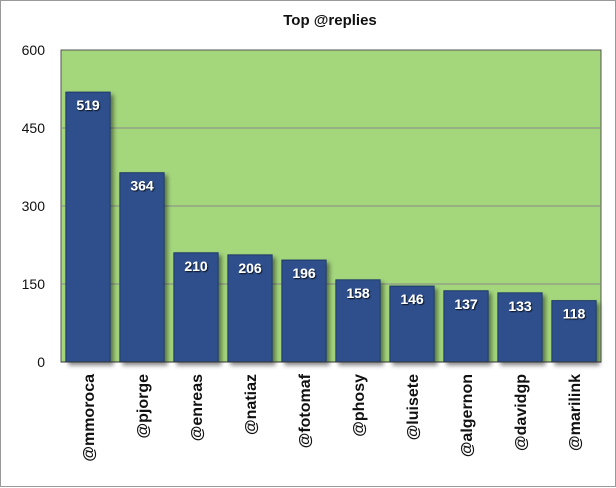 The height and width of the screenshot is (488, 616). What do you see at coordinates (412, 299) in the screenshot?
I see `data-label: 146` at bounding box center [412, 299].